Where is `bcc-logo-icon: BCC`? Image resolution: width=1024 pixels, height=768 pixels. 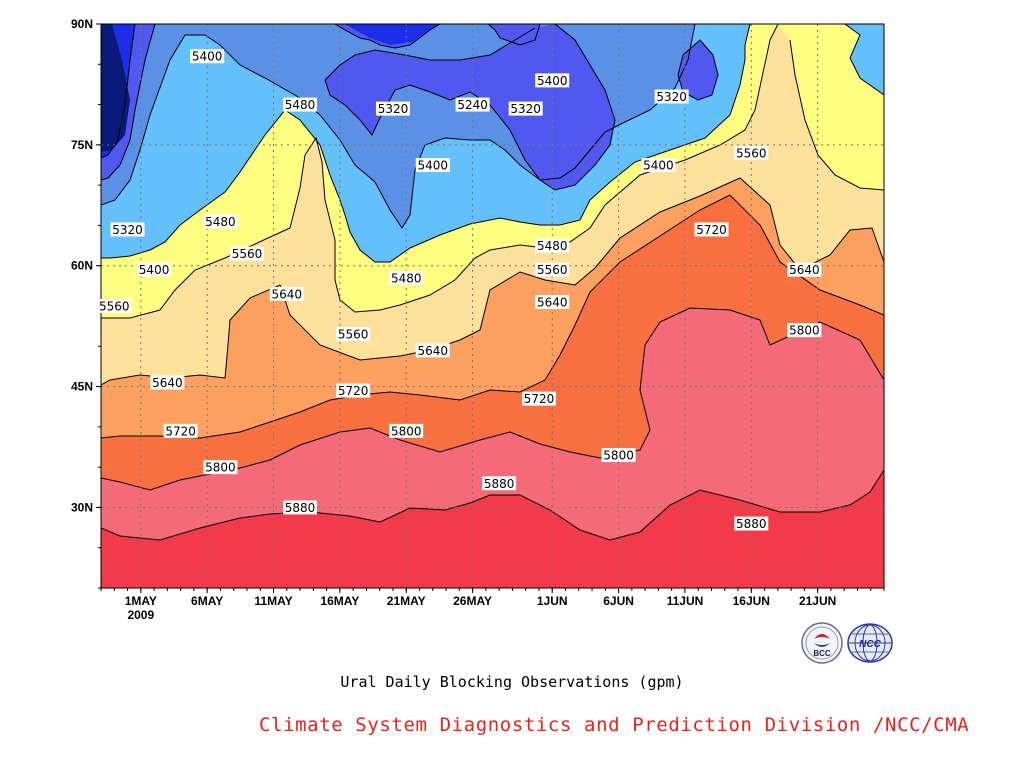
bcc-logo-icon: BCC is located at coordinates (822, 643).